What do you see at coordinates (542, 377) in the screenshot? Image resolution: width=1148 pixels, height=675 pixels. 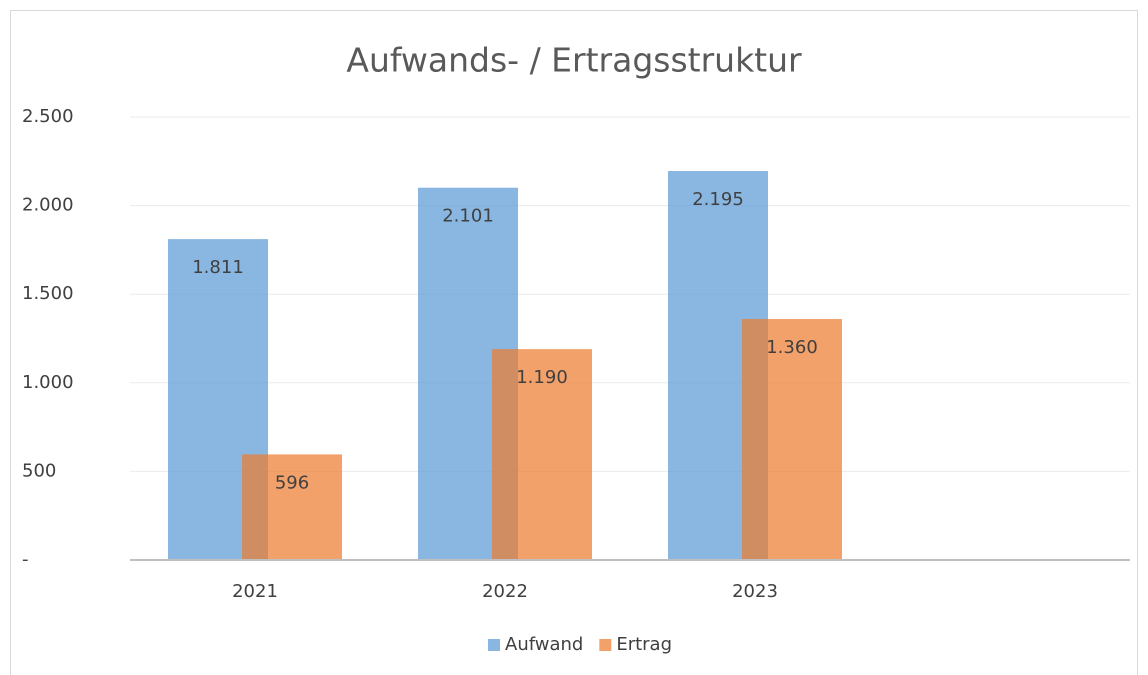 I see `value-label: 1.190` at bounding box center [542, 377].